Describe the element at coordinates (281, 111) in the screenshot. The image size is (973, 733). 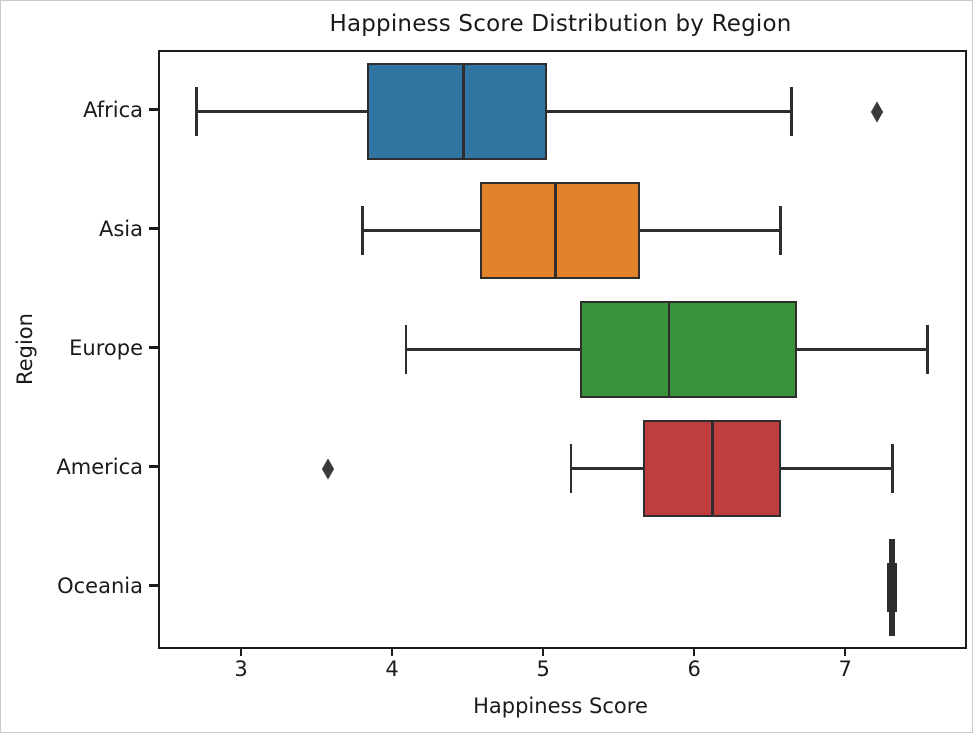
I see `whisker-low-africa` at that location.